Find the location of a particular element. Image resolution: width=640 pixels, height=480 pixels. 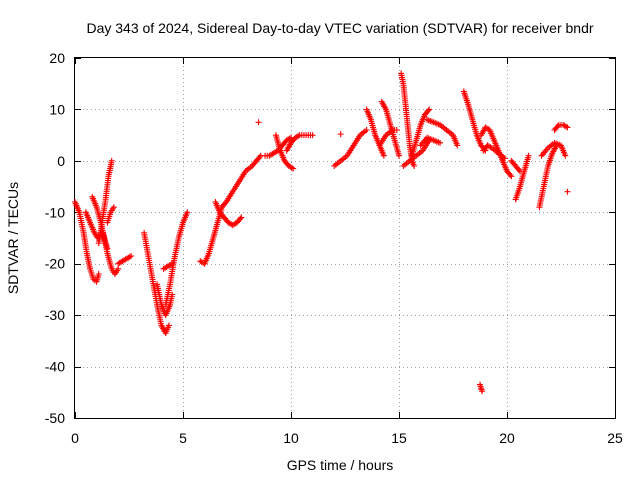

y-tick-label: -30 is located at coordinates (55, 315).